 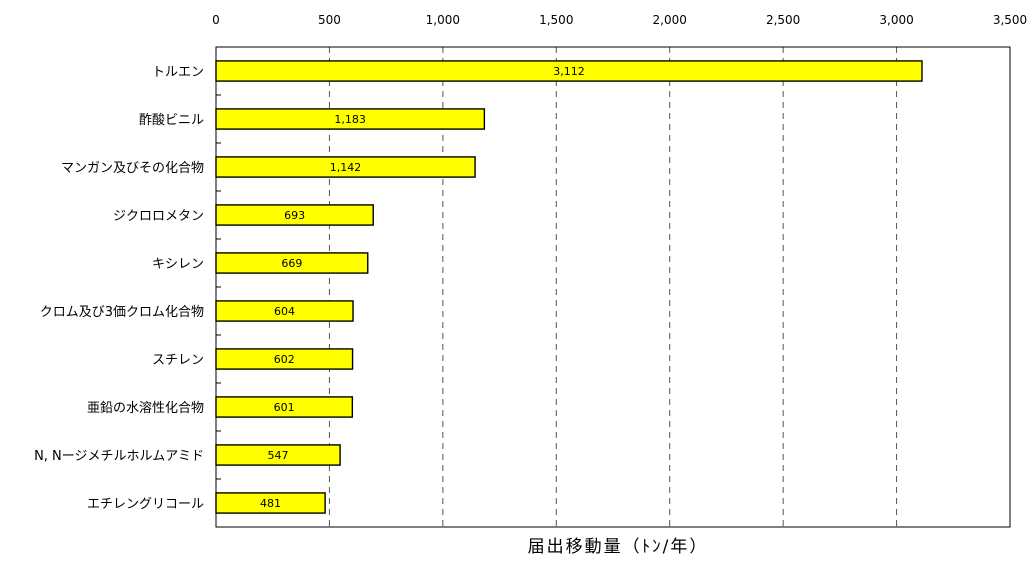 I want to click on category-label: 亜鉛の水溶性化合物, so click(x=145, y=408).